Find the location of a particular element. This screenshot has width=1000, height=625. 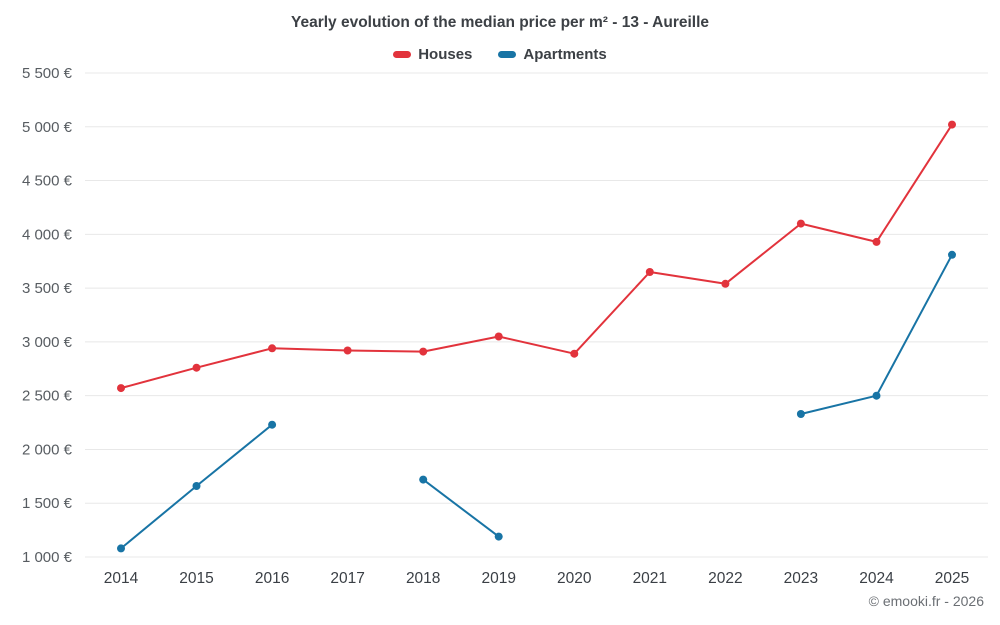

copyright-text: © emooki.fr - 2026 is located at coordinates (926, 601).